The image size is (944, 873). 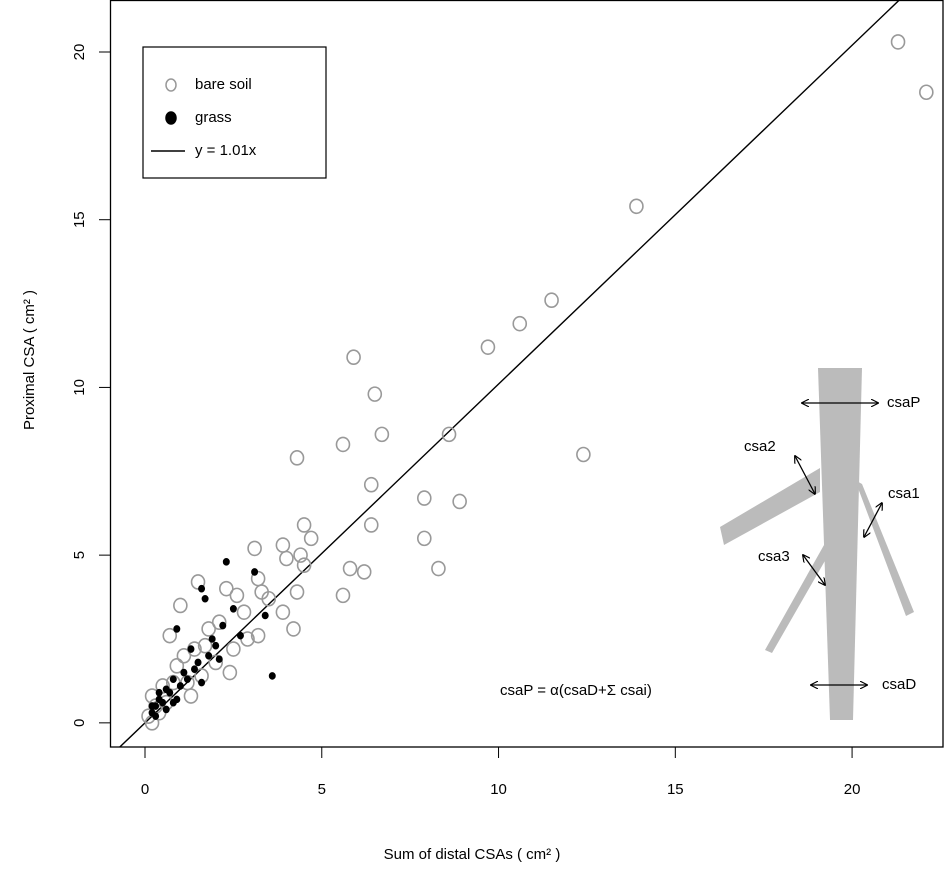 What do you see at coordinates (675, 789) in the screenshot?
I see `x-tick-label: 15` at bounding box center [675, 789].